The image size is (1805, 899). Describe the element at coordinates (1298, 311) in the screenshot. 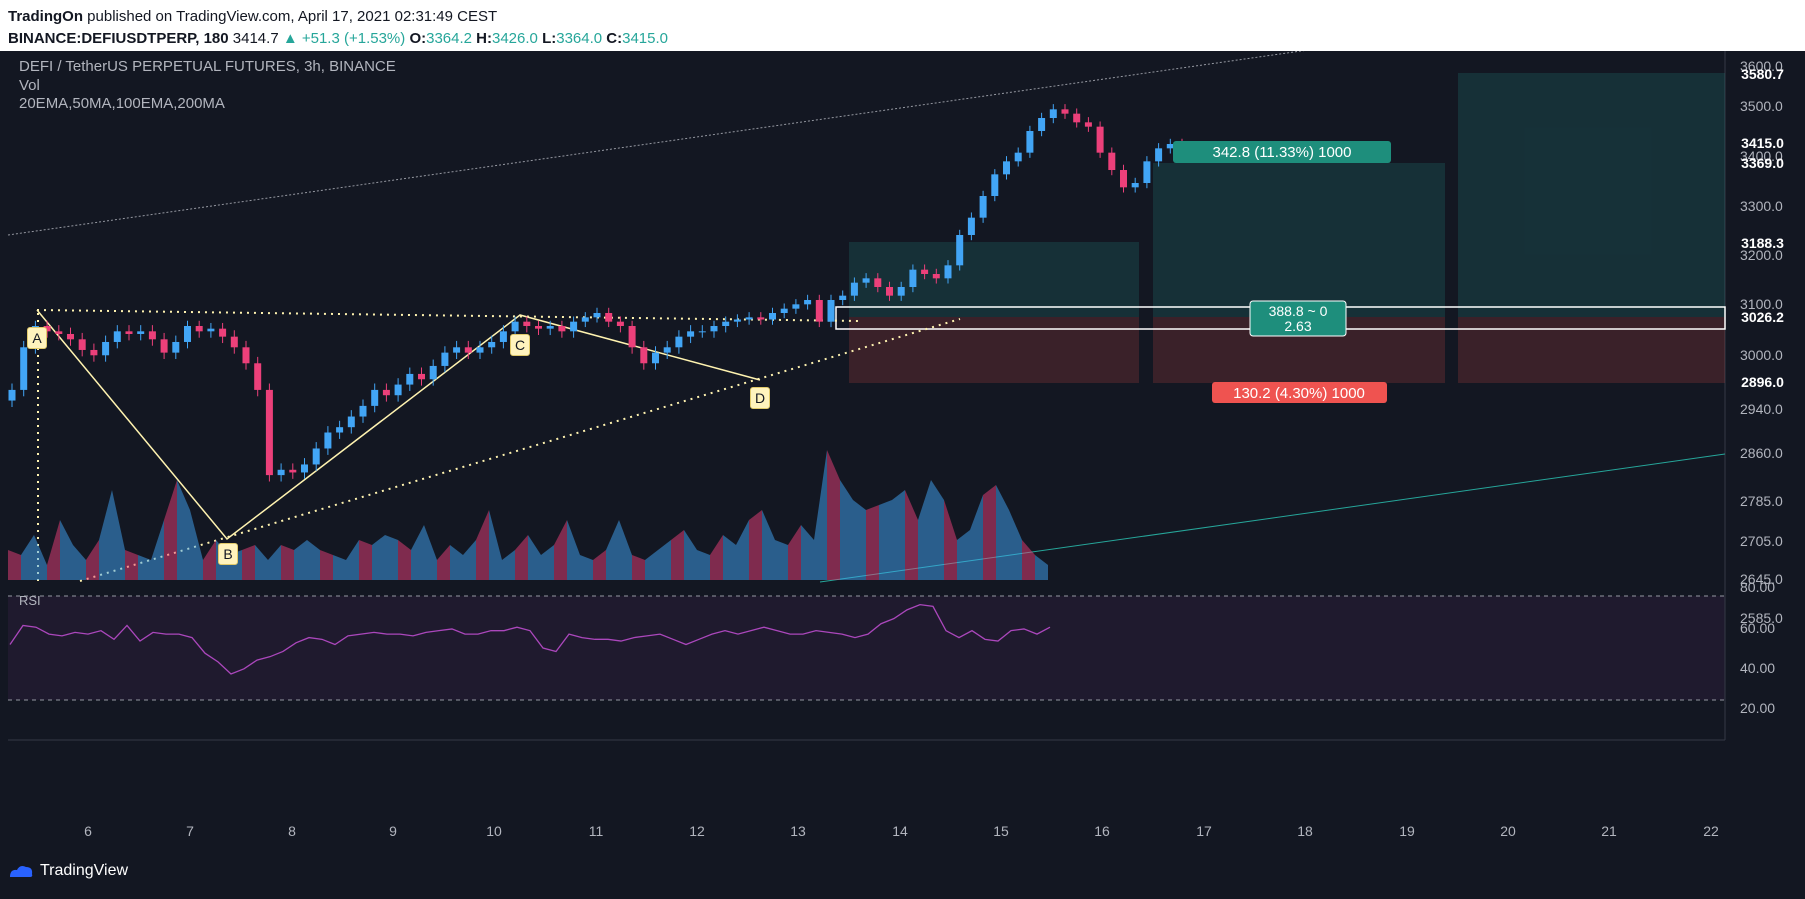

I see `ratio-top-label: 388.8 ~ 0` at that location.